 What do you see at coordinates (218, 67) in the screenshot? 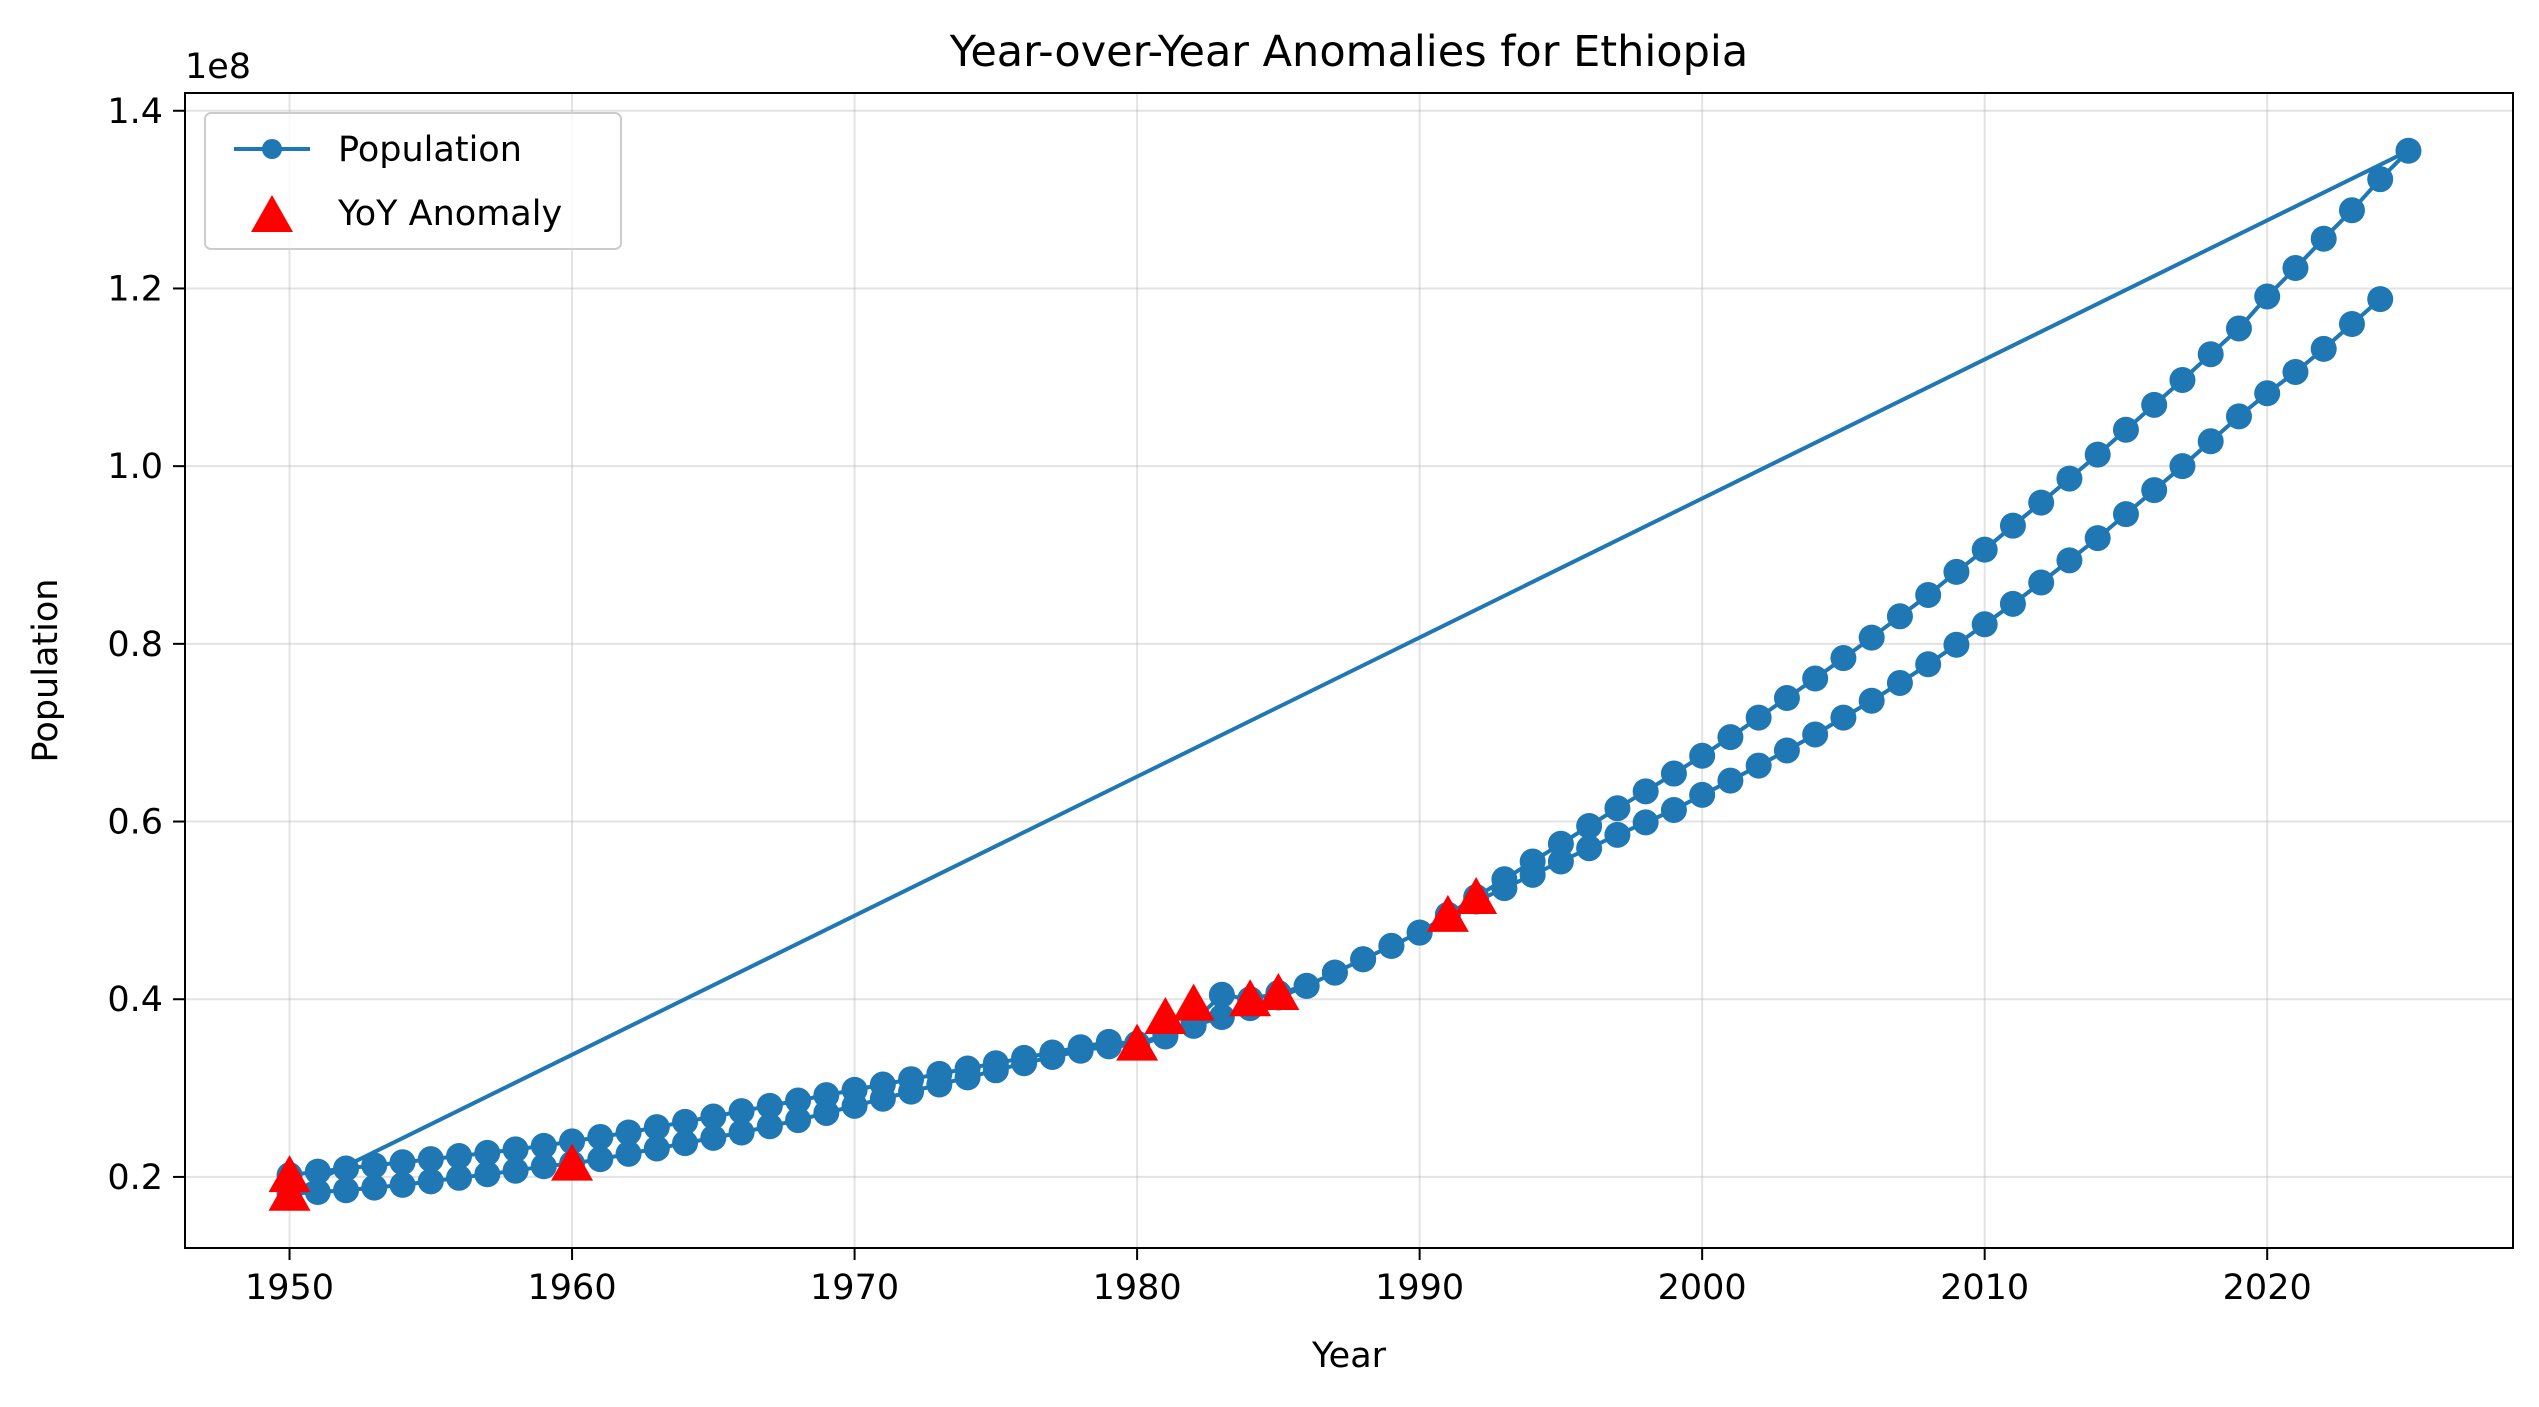
I see `y-axis-offset-label: 1e8` at bounding box center [218, 67].